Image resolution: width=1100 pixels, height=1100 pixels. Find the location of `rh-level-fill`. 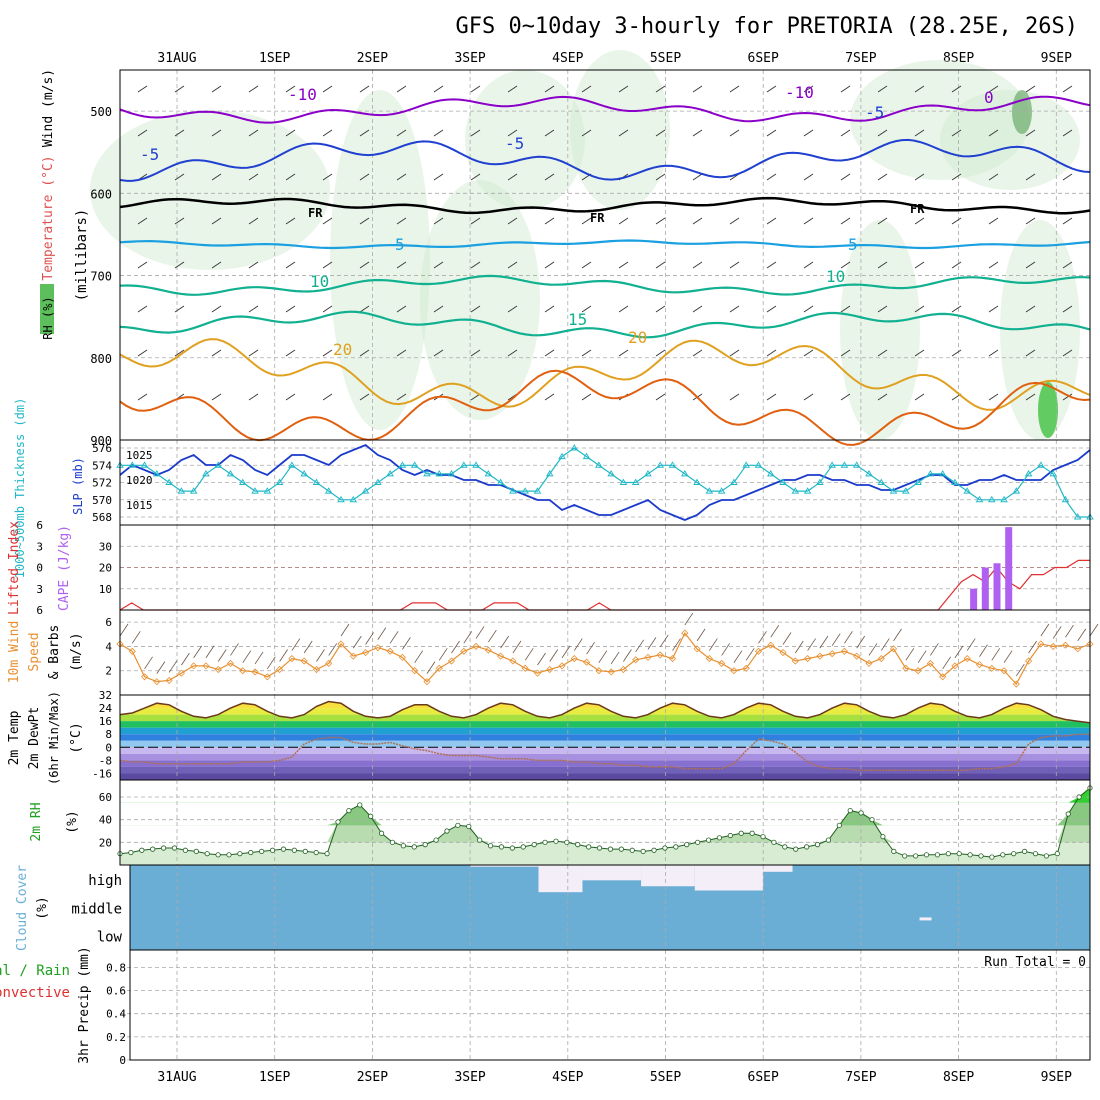

rh-level-fill is located at coordinates (605, 806).